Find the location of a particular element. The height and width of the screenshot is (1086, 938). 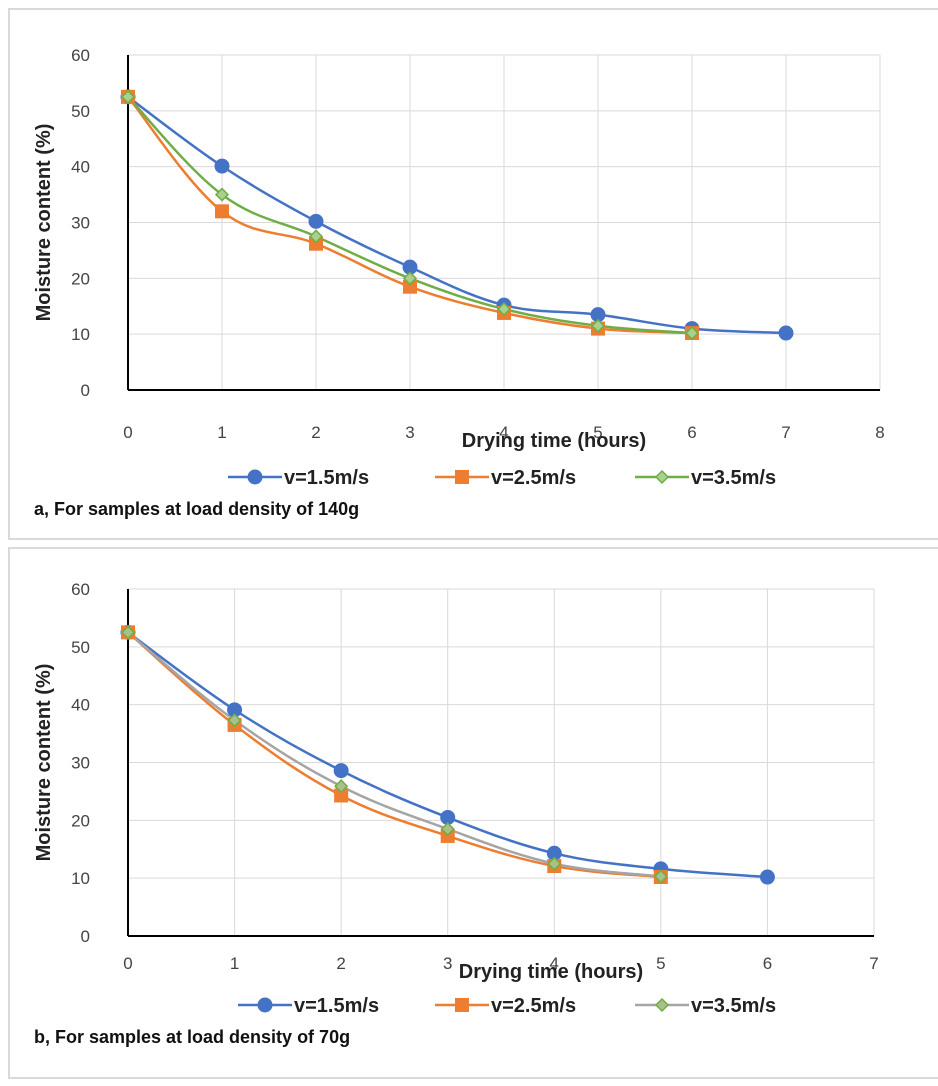

chart-b-x-tick-label: 4 is located at coordinates (554, 963).